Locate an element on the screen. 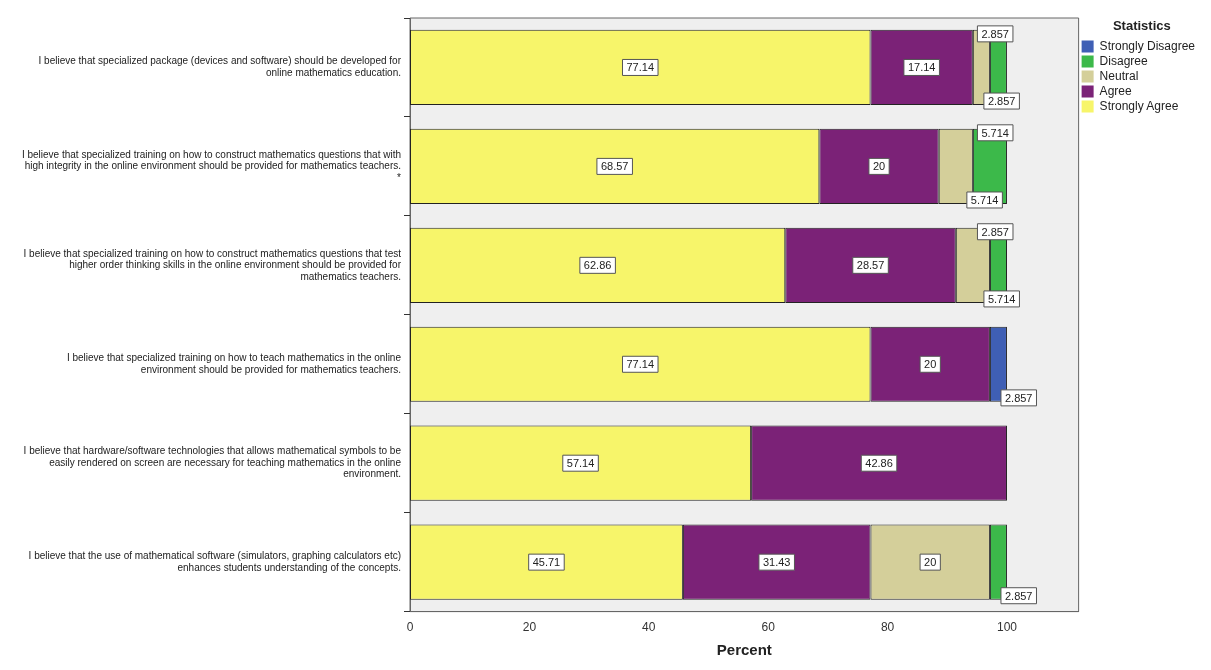 This screenshot has width=1211, height=670. x-tick-label: 20 is located at coordinates (529, 627).